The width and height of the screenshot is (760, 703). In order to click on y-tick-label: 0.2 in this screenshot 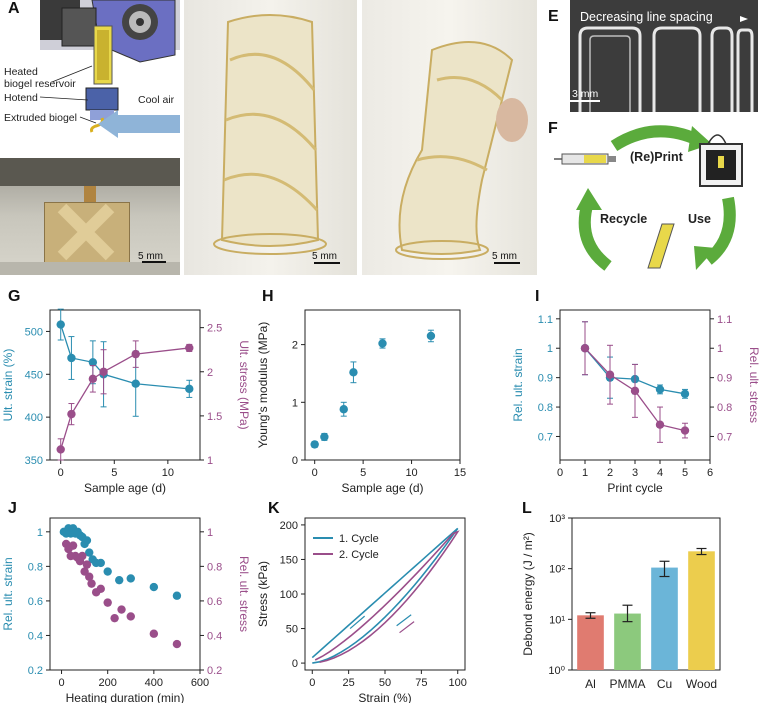, I will do `click(35, 671)`.